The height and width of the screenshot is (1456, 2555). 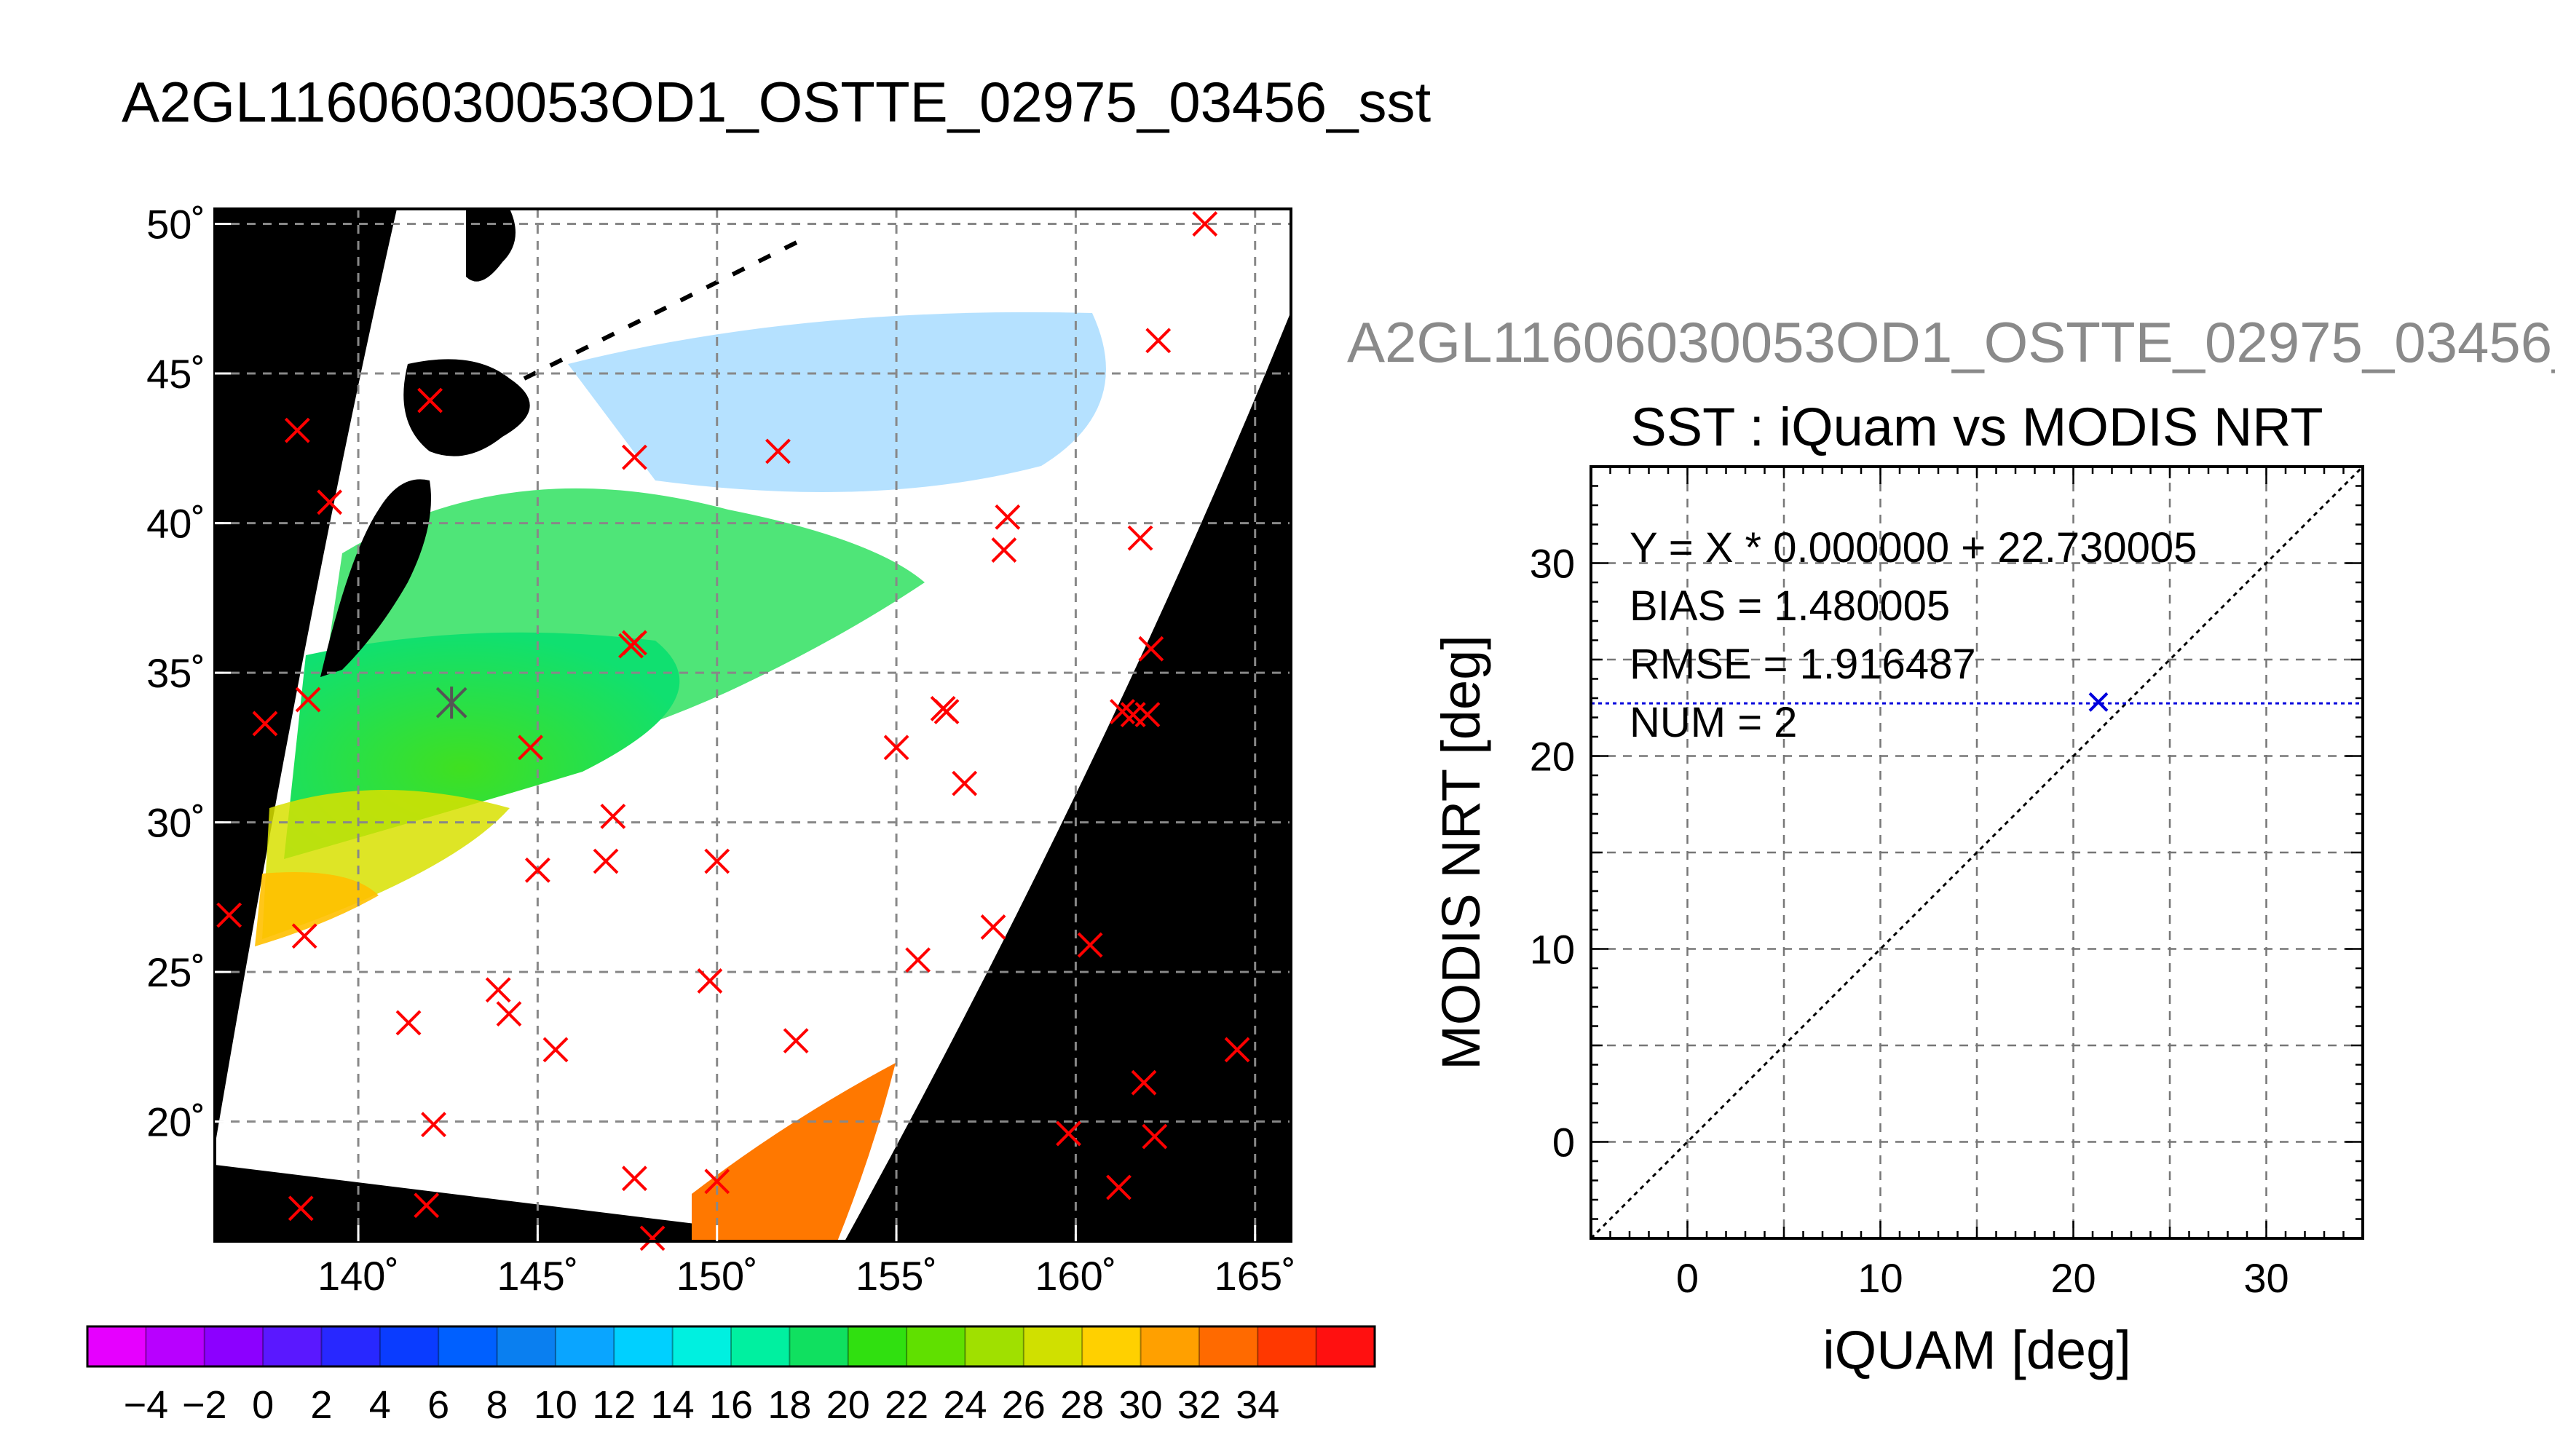 What do you see at coordinates (175, 524) in the screenshot?
I see `map-y-tick-label: 40˚` at bounding box center [175, 524].